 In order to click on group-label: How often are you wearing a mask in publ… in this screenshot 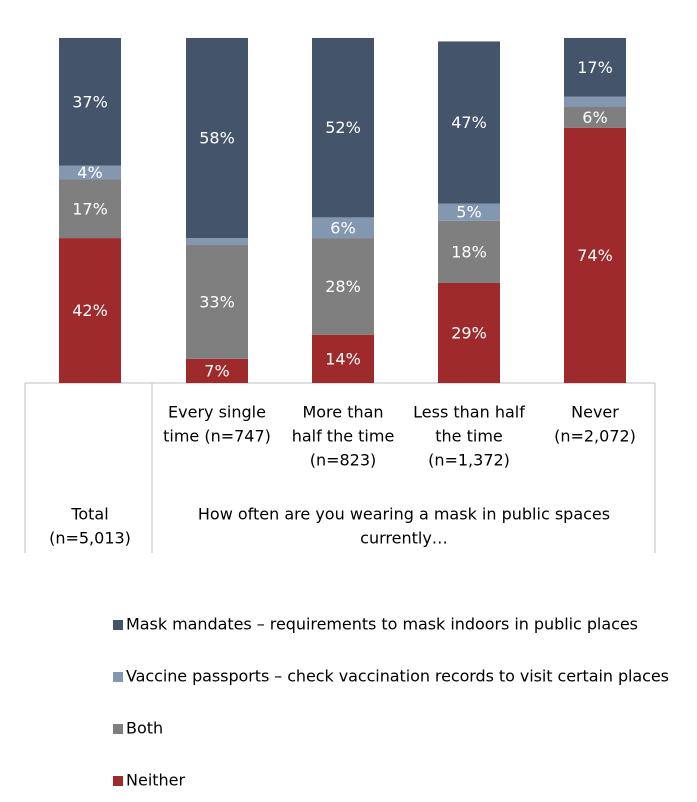, I will do `click(404, 514)`.